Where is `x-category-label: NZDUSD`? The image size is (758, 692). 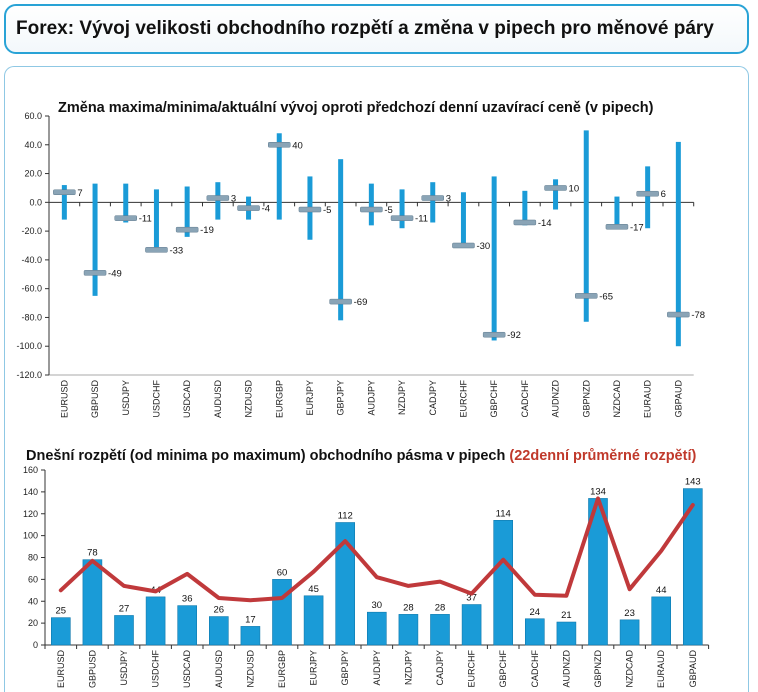
x-category-label: NZDUSD is located at coordinates (249, 399).